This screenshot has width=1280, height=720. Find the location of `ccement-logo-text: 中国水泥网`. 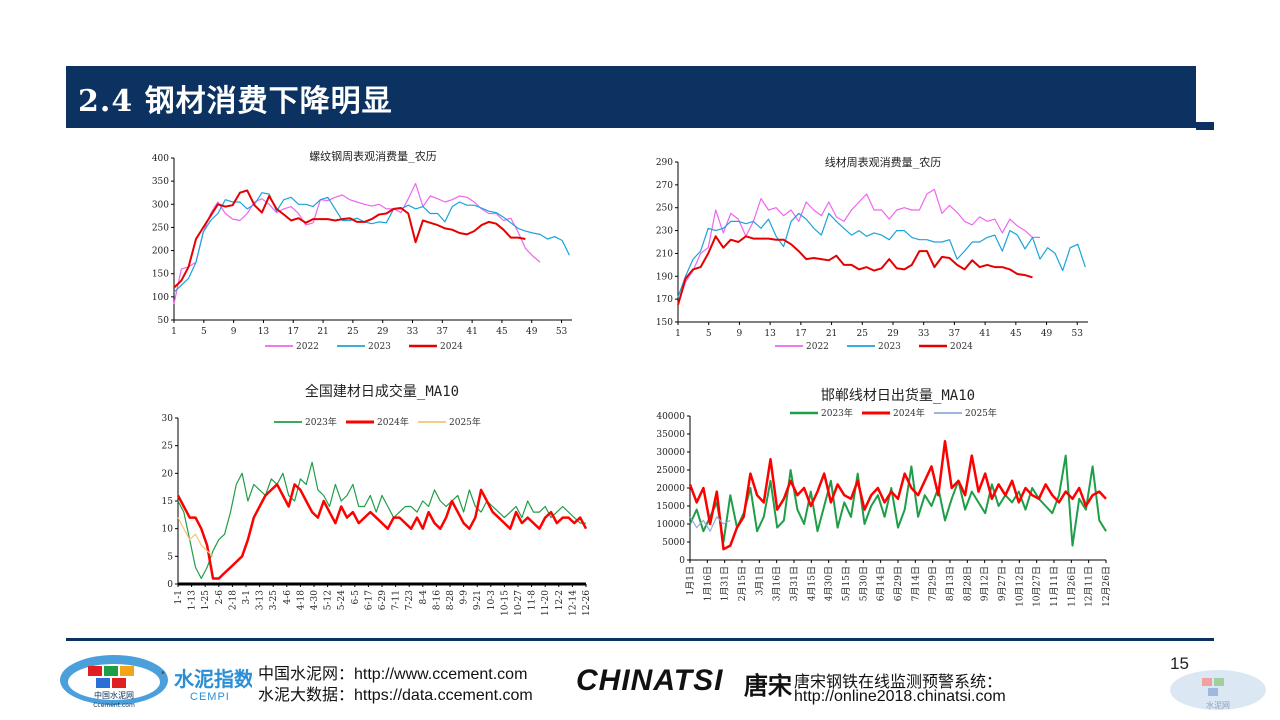

ccement-logo-text: 中国水泥网 is located at coordinates (114, 695).